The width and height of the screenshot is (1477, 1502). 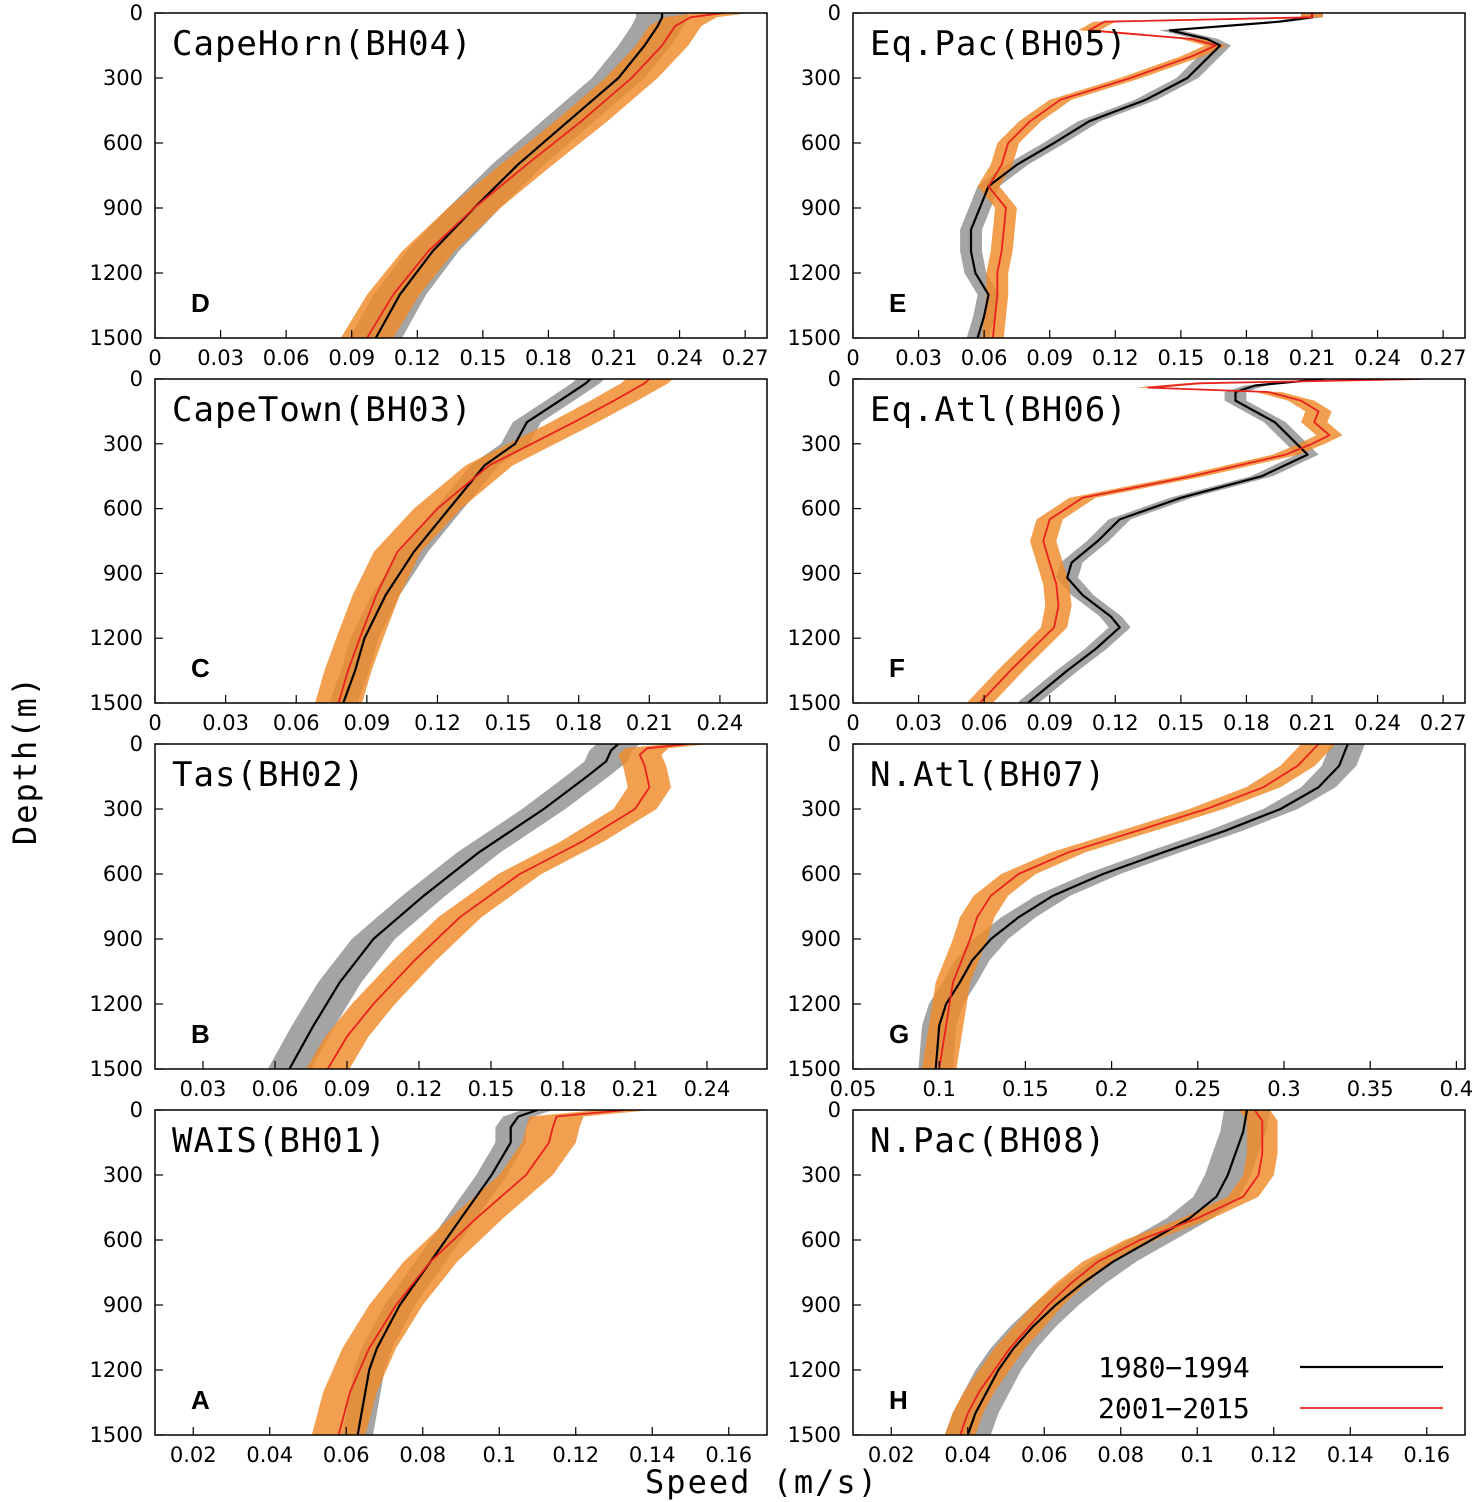 I want to click on panel-title: Tas(BH02), so click(x=268, y=775).